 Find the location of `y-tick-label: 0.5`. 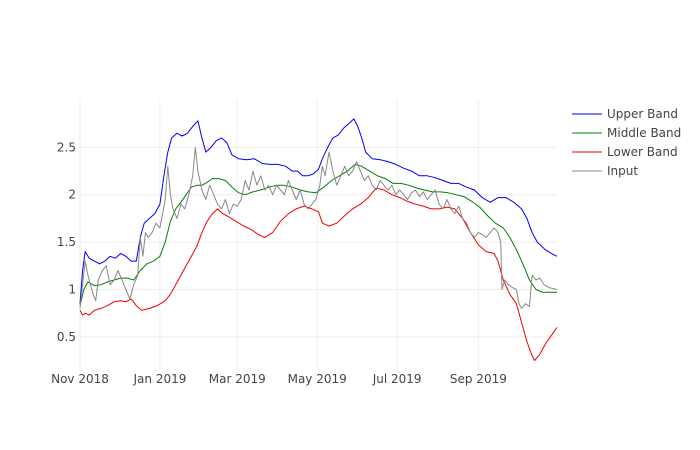

y-tick-label: 0.5 is located at coordinates (66, 337).